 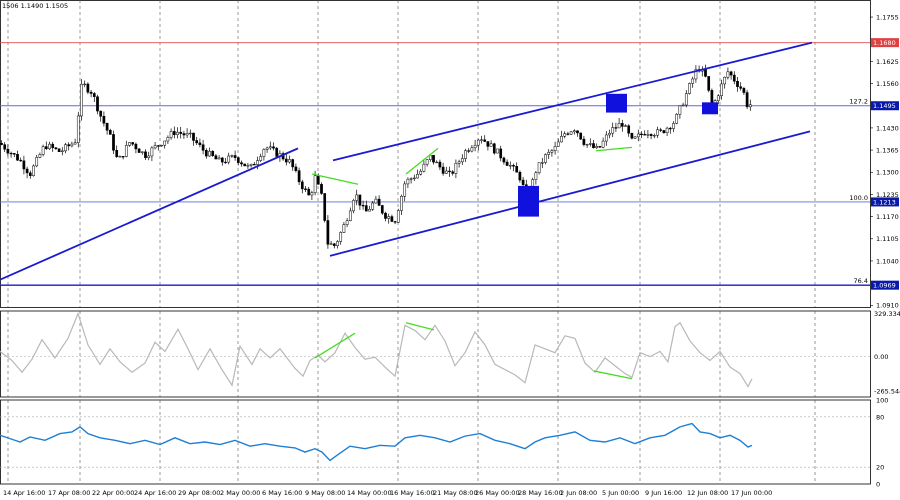 What do you see at coordinates (35, 6) in the screenshot?
I see `ohlc-readout: 1506 1.1490 1.1505` at bounding box center [35, 6].